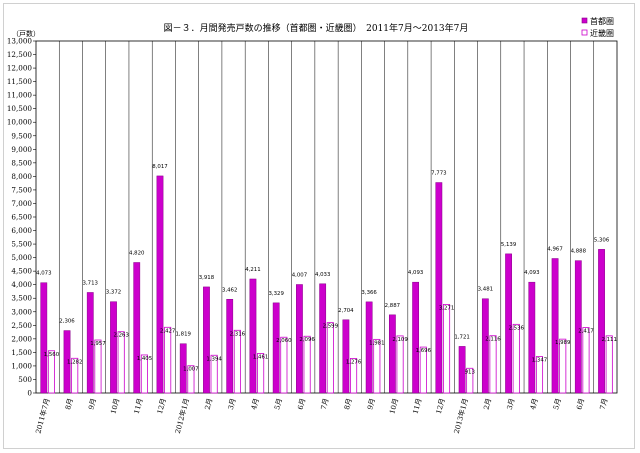  What do you see at coordinates (20, 81) in the screenshot?
I see `y-tick-label: 11,500` at bounding box center [20, 81].